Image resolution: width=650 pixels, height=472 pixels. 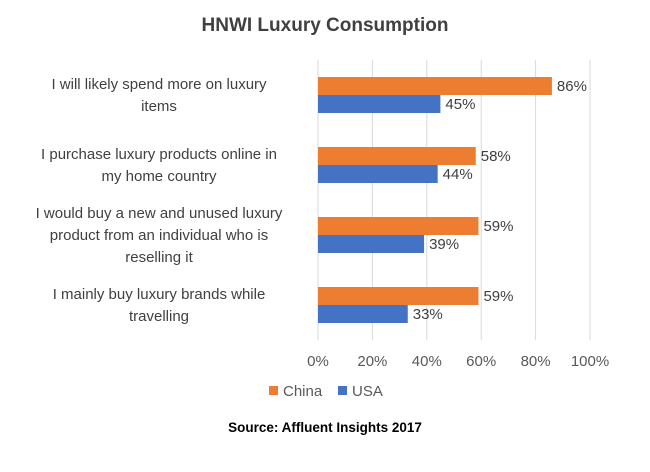 I want to click on legend-label-usa: USA, so click(x=367, y=391).